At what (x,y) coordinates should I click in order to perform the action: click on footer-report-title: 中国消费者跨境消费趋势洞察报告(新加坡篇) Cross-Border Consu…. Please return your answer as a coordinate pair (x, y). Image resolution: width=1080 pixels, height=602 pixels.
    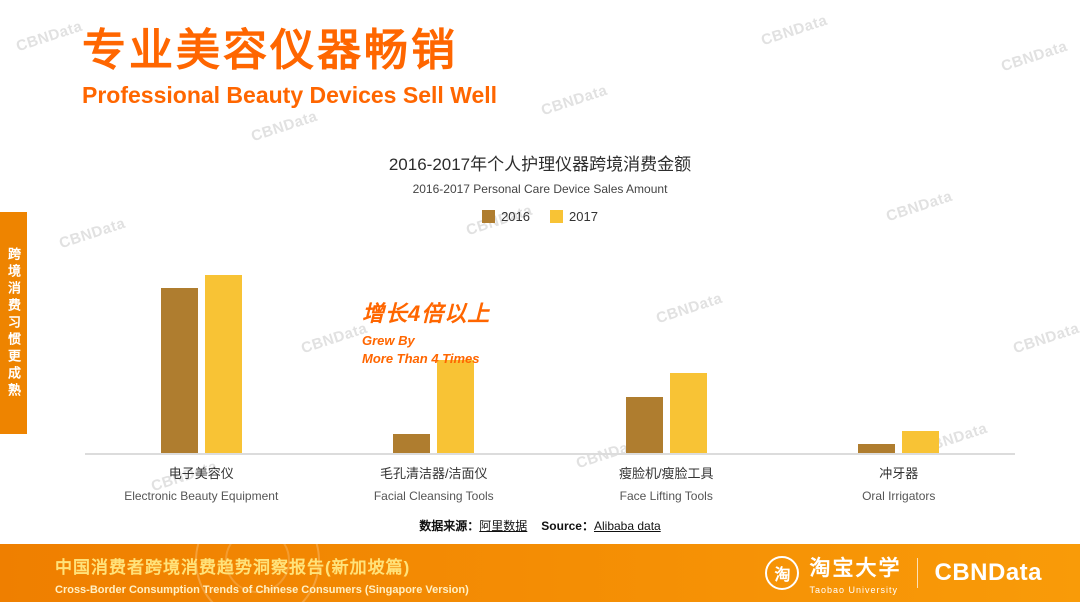
    Looking at the image, I should click on (262, 574).